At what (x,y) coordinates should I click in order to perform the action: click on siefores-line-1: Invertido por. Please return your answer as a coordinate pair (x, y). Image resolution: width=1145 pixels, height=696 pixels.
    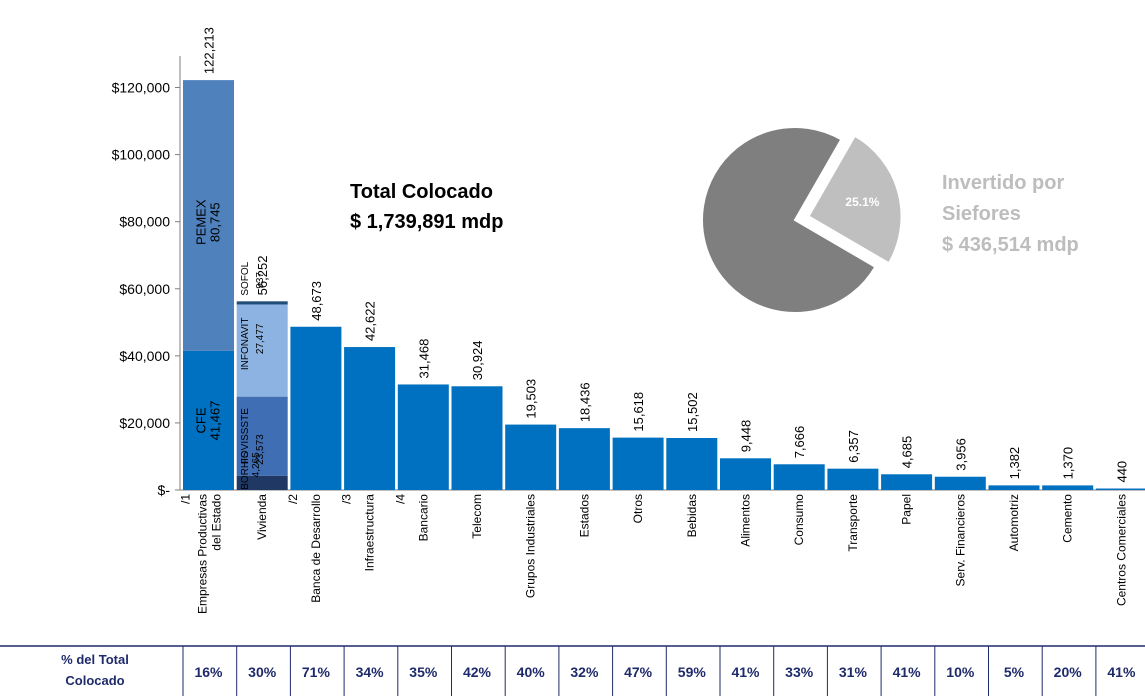
    Looking at the image, I should click on (1003, 183).